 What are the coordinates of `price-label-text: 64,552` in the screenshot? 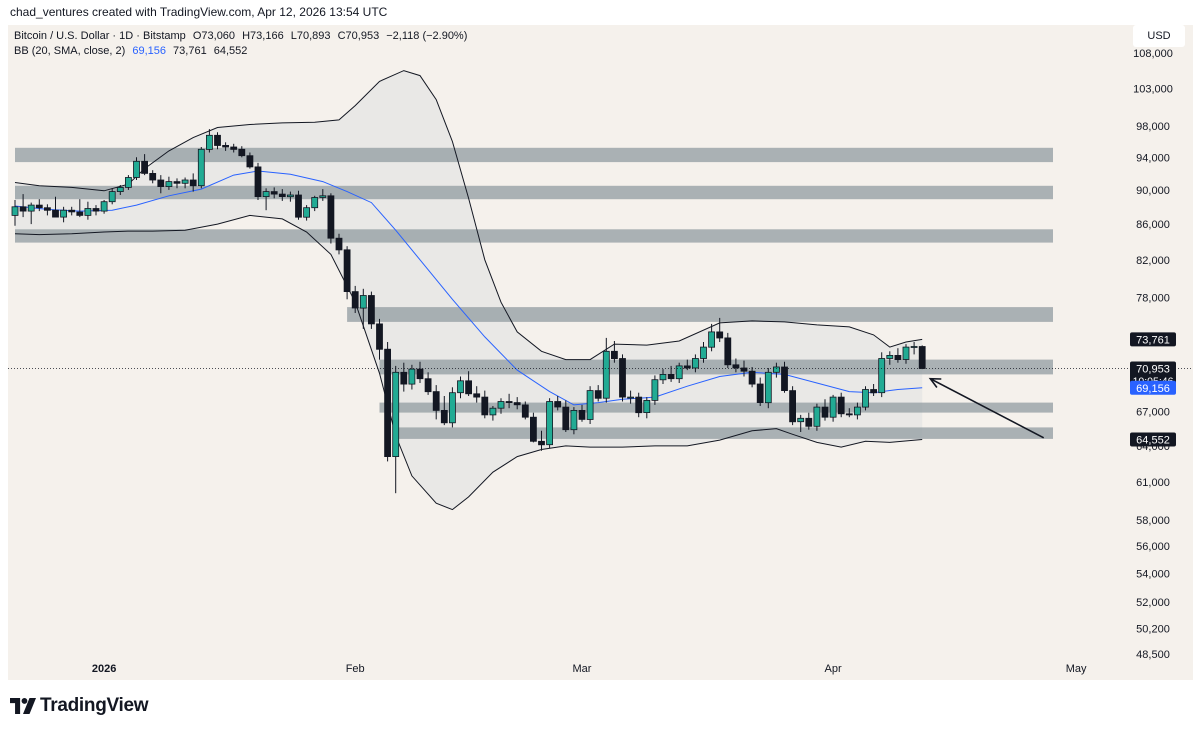 It's located at (1153, 441).